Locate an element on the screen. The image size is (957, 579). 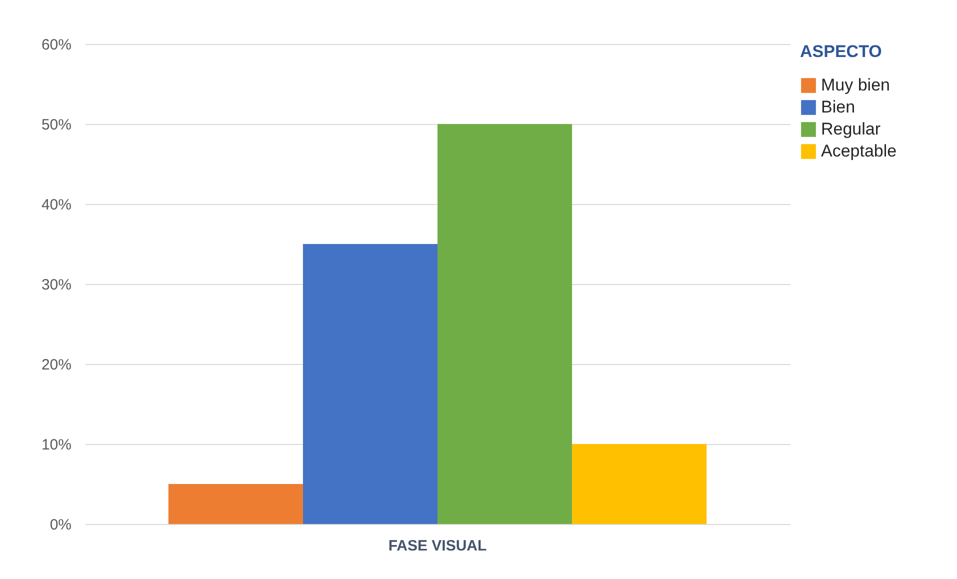
y-tick-label: 0% is located at coordinates (61, 525).